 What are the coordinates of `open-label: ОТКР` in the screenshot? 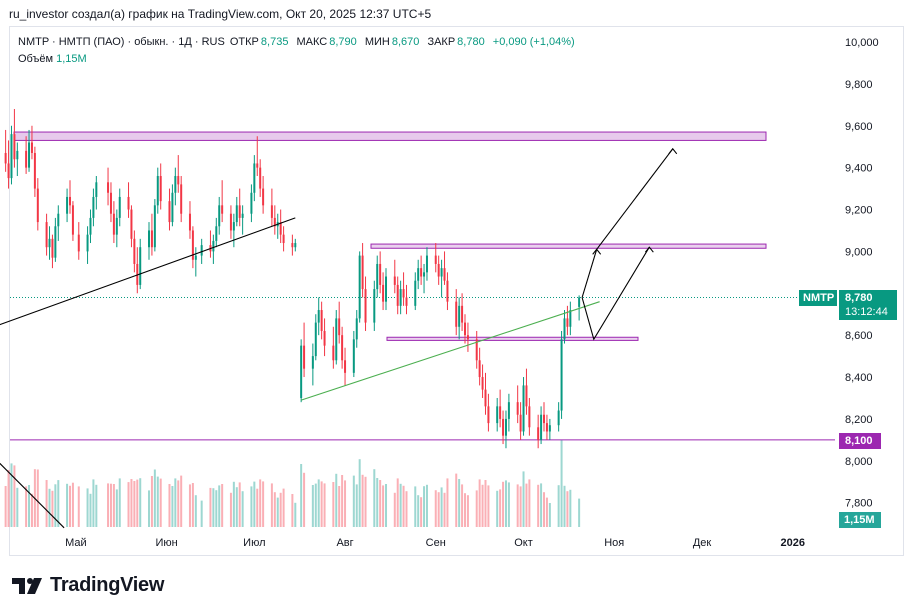 It's located at (244, 42).